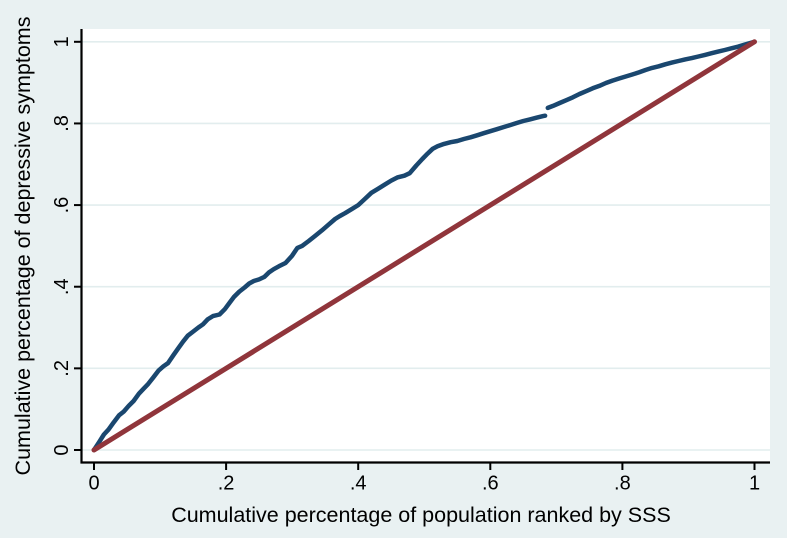 This screenshot has width=787, height=543. Describe the element at coordinates (651, 75) in the screenshot. I see `concentration-curve` at that location.